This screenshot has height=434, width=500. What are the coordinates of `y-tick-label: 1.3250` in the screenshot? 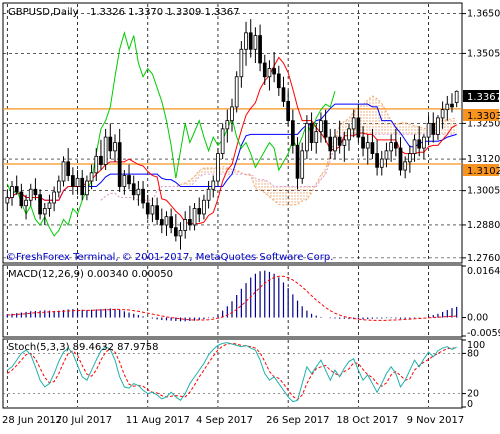 It's located at (483, 123).